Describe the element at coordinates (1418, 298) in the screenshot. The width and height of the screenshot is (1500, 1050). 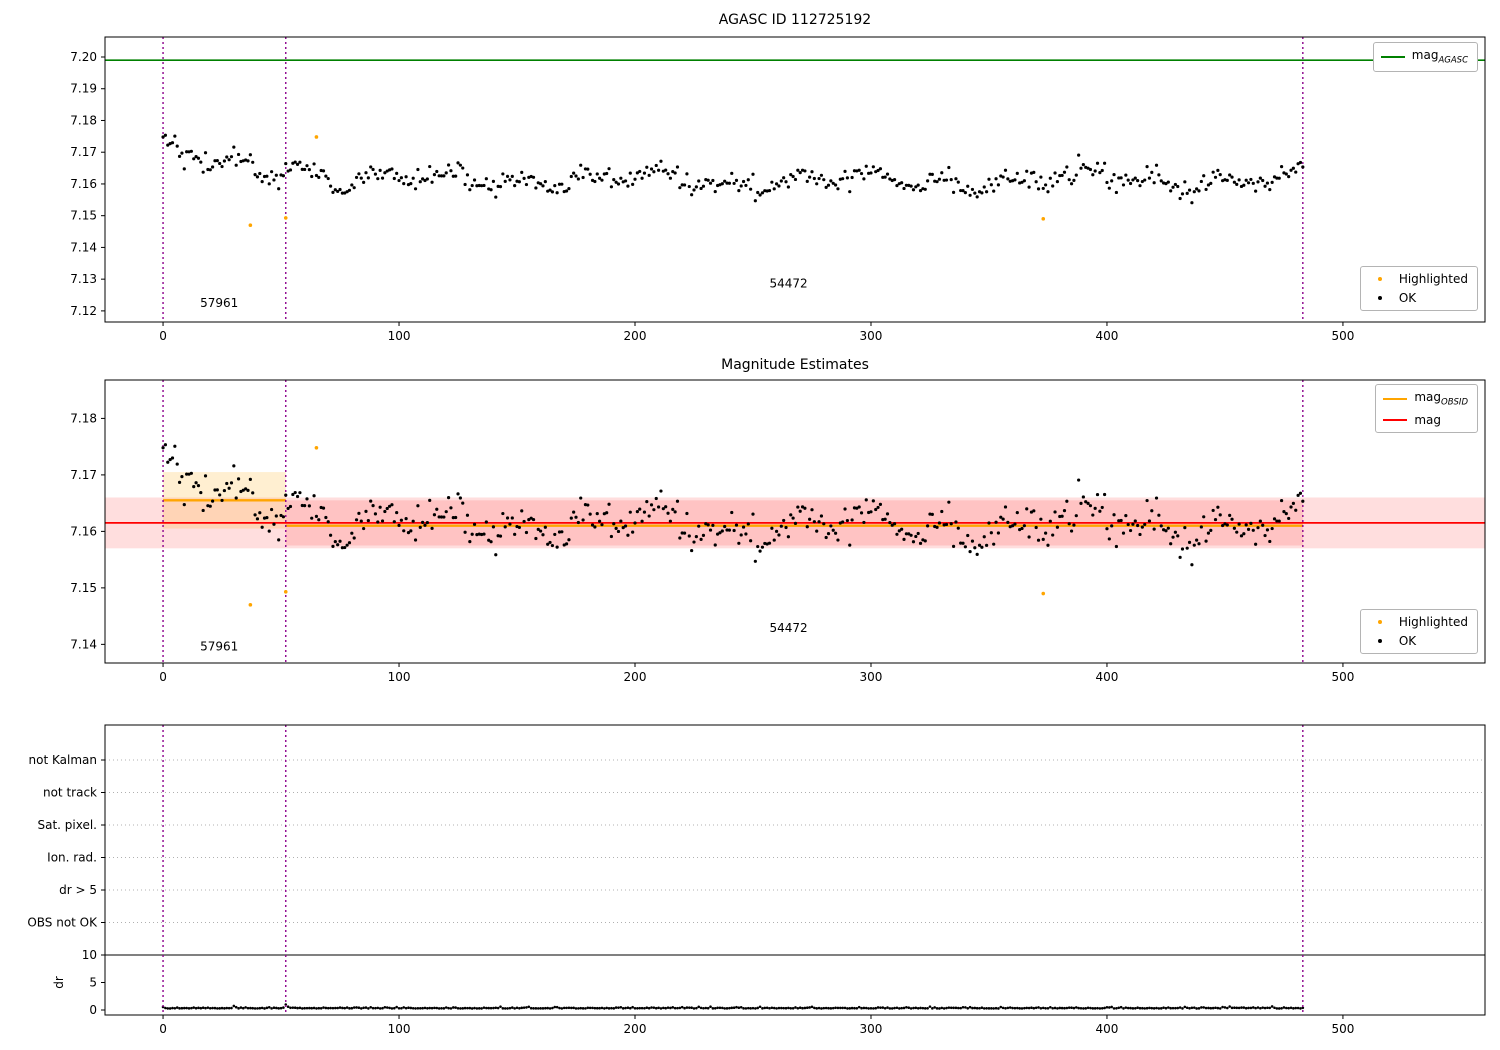
I see `legend-item-ok: OK` at that location.